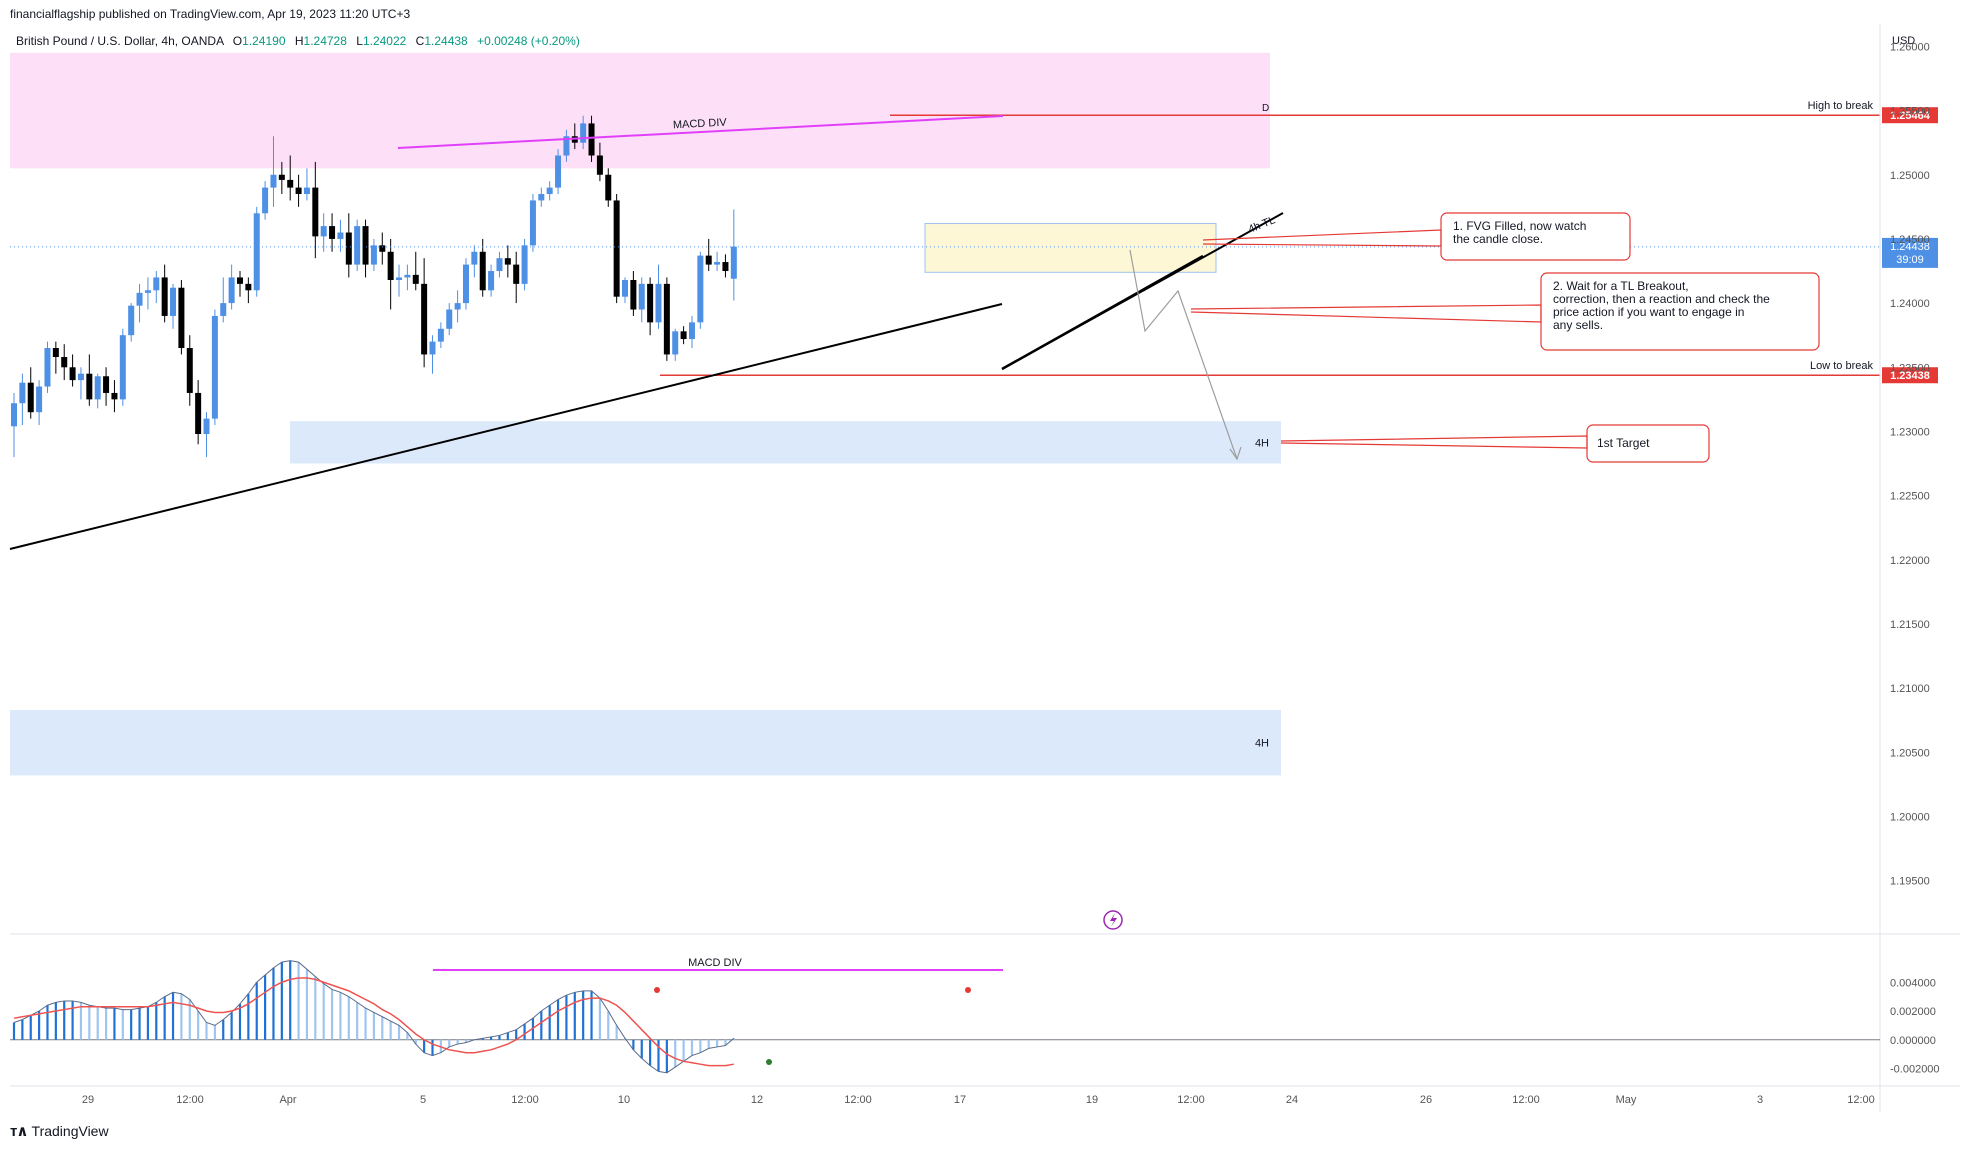 This screenshot has width=1966, height=1149. What do you see at coordinates (373, 1022) in the screenshot?
I see `macd-signal-line` at bounding box center [373, 1022].